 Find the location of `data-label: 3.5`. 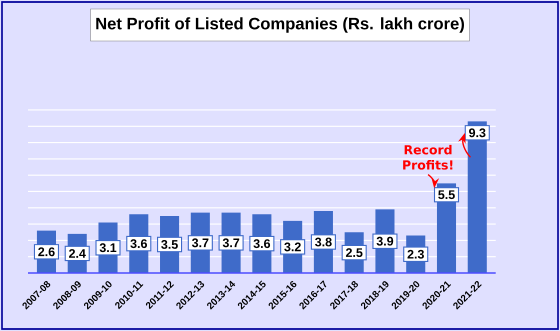

data-label: 3.5 is located at coordinates (169, 244).